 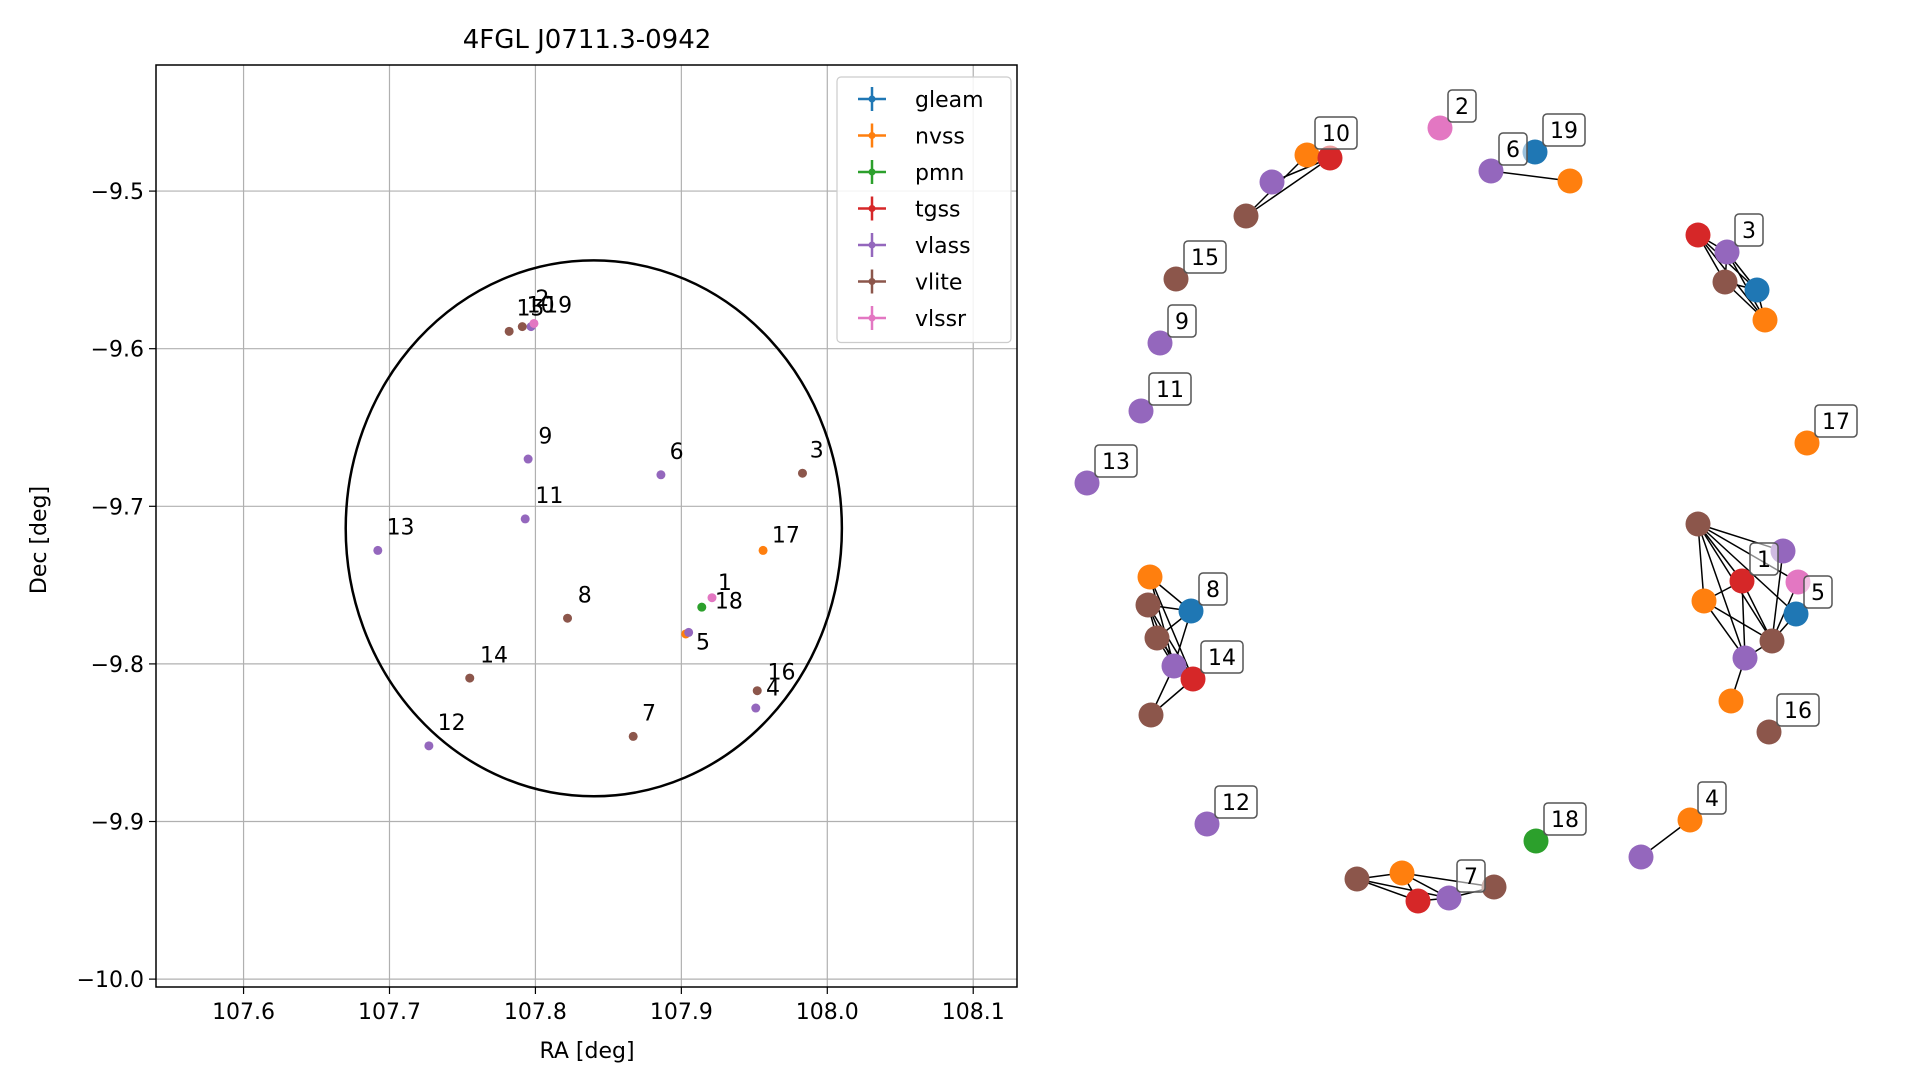 What do you see at coordinates (703, 643) in the screenshot?
I see `point-label: 5` at bounding box center [703, 643].